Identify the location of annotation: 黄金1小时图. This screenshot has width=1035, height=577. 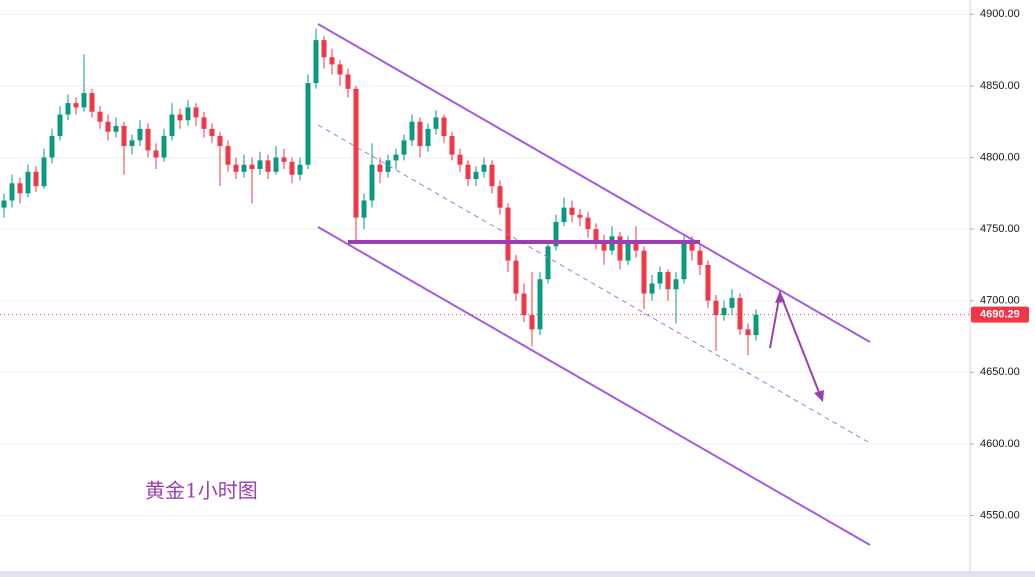
(201, 491).